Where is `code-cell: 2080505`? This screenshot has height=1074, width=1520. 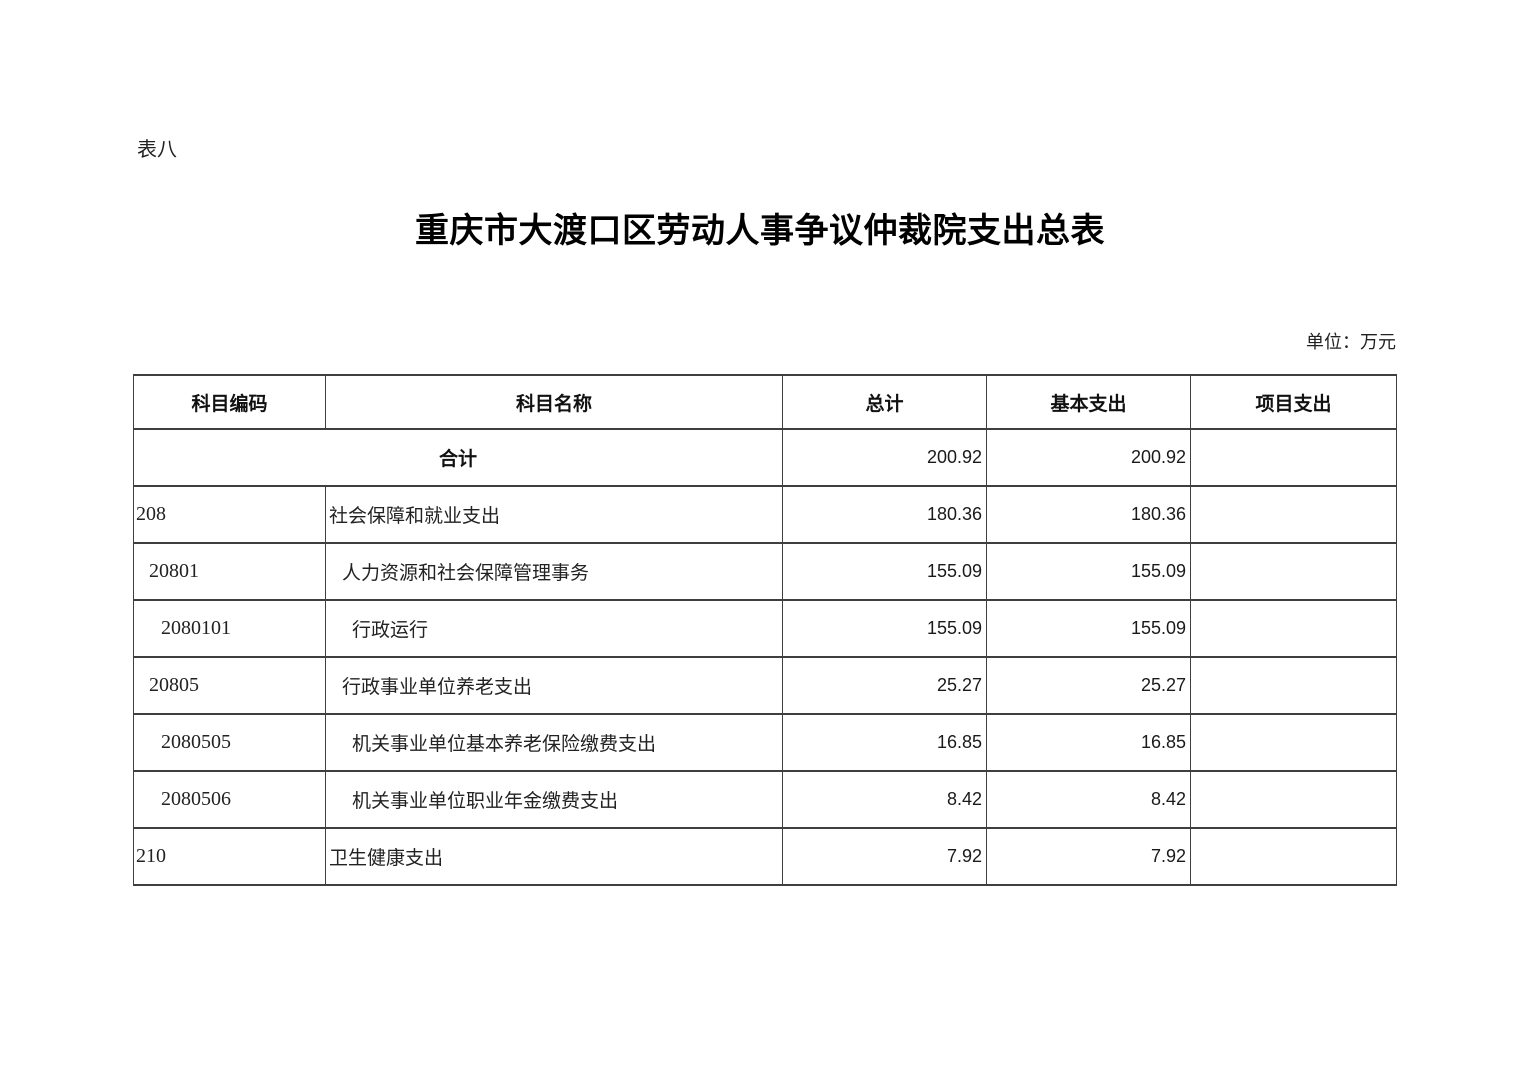
code-cell: 2080505 is located at coordinates (229, 742).